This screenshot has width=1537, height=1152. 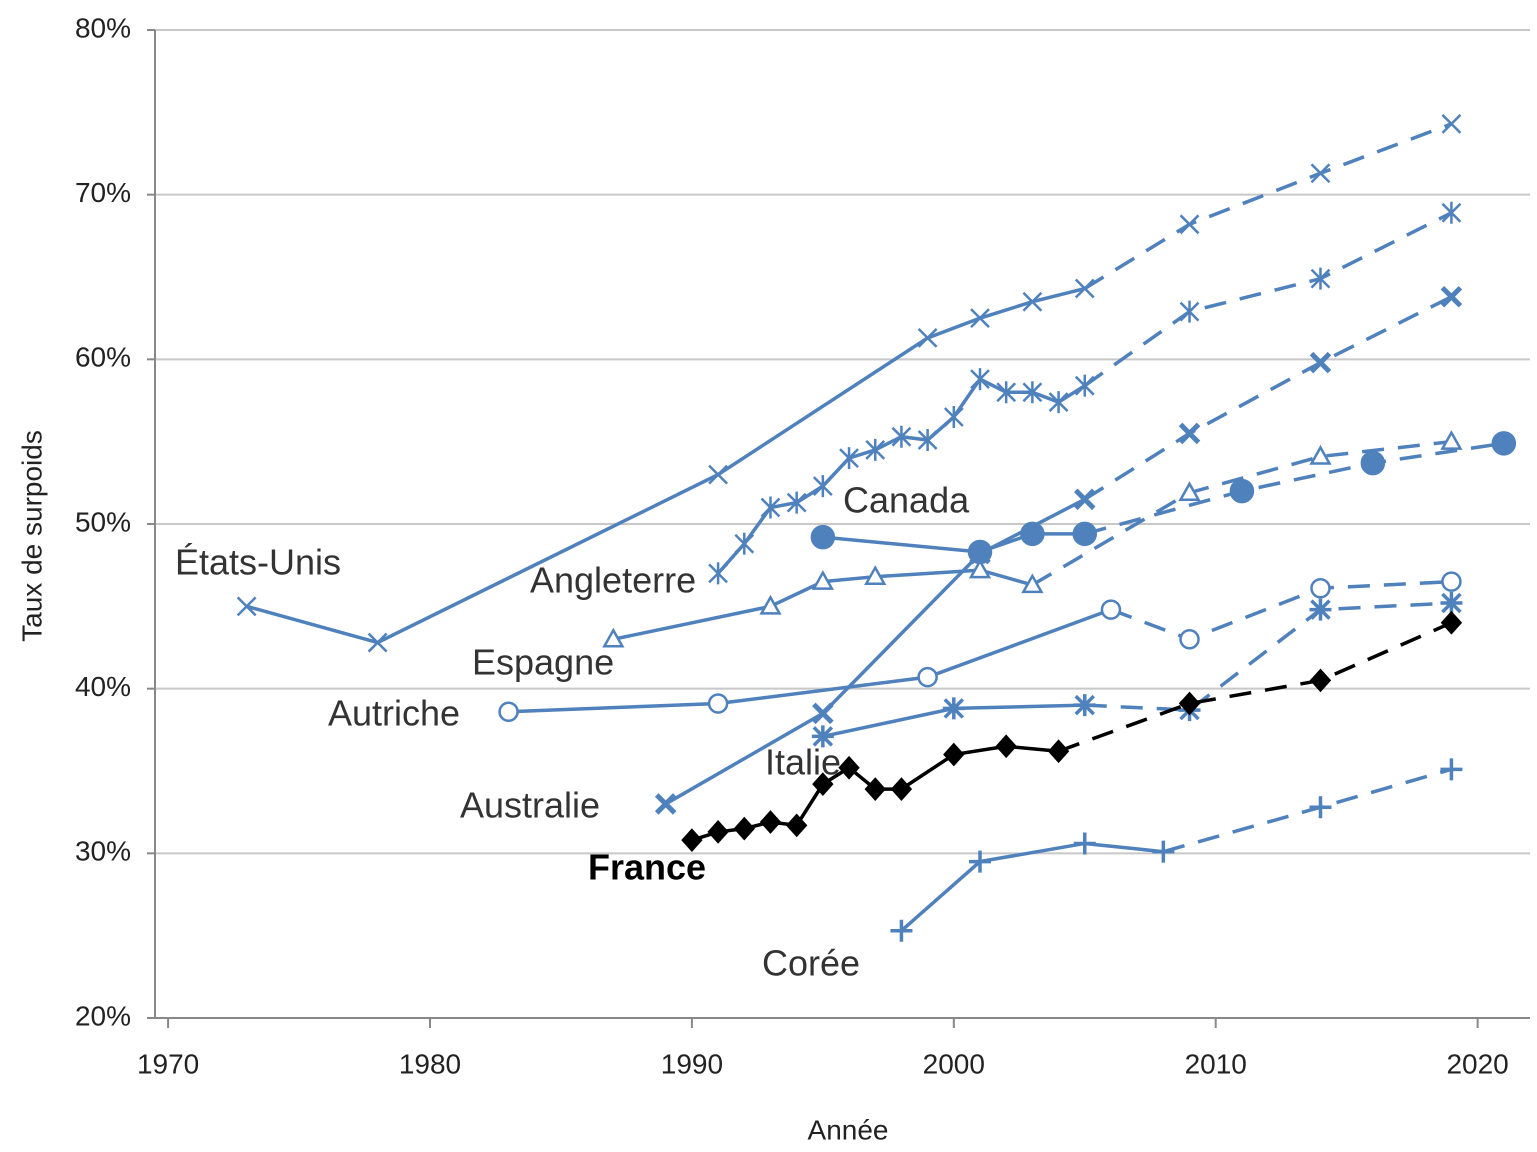 I want to click on y-tick-label: 50%, so click(x=103, y=521).